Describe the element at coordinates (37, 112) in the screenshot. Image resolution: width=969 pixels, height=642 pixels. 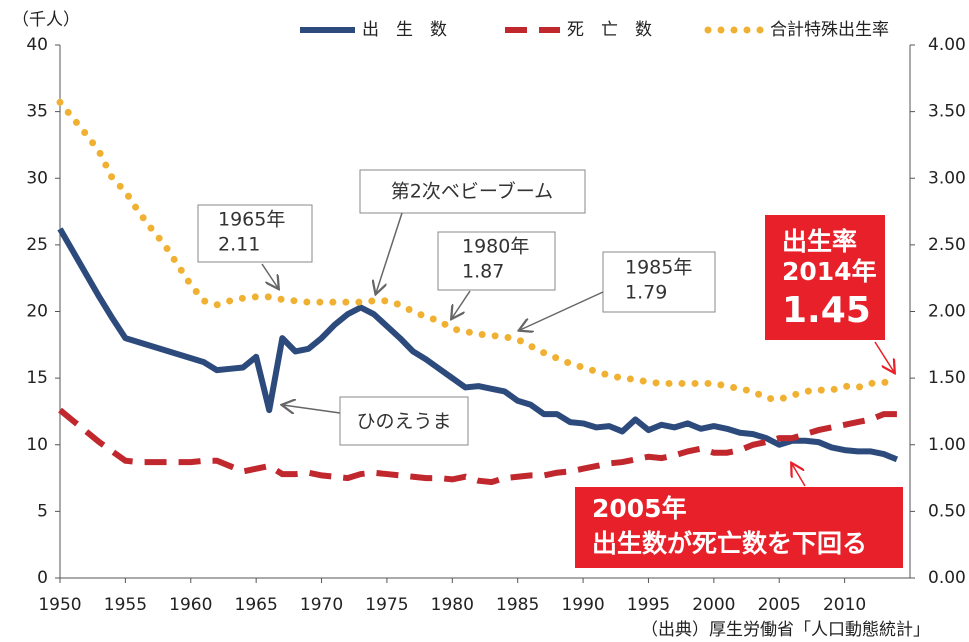
I see `y-tick-label: 35` at that location.